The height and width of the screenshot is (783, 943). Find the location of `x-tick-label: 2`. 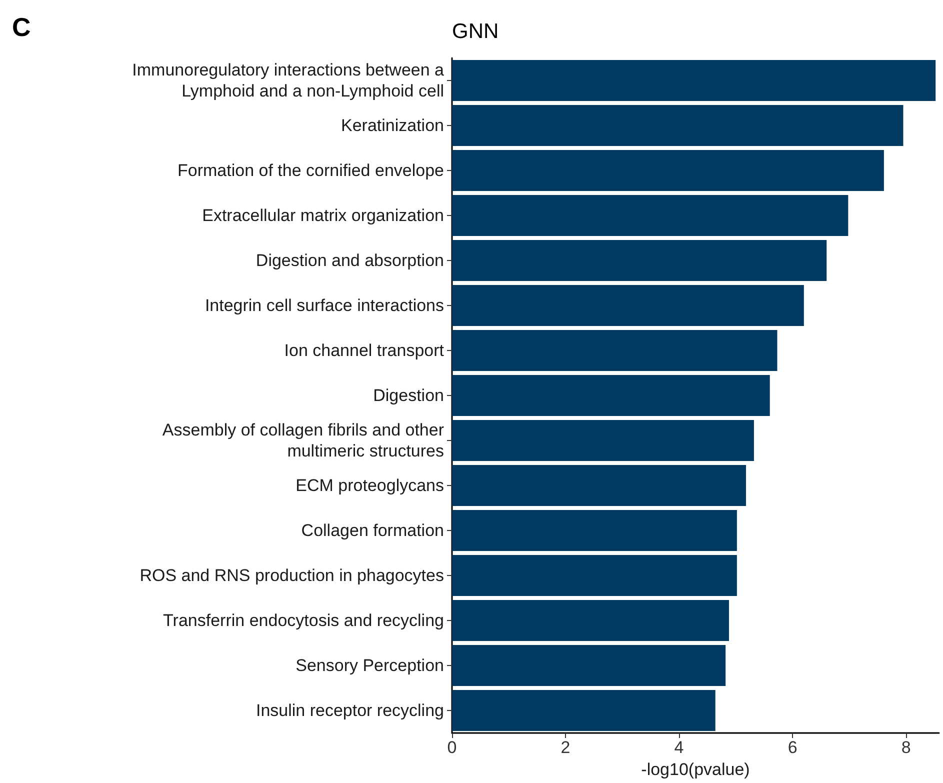

x-tick-label: 2 is located at coordinates (565, 747).